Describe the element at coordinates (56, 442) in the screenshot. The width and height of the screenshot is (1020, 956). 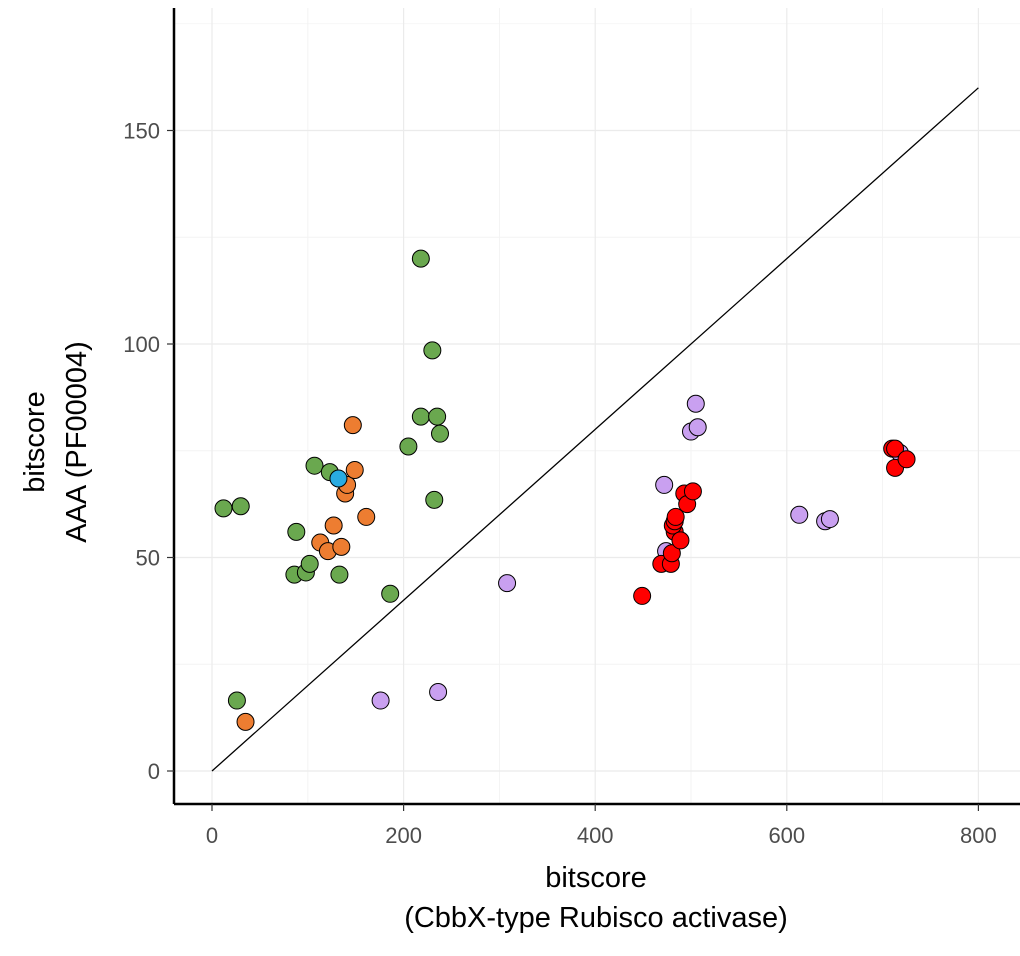
I see `y-axis-title-group: bitscore AAA (PF00004)` at that location.